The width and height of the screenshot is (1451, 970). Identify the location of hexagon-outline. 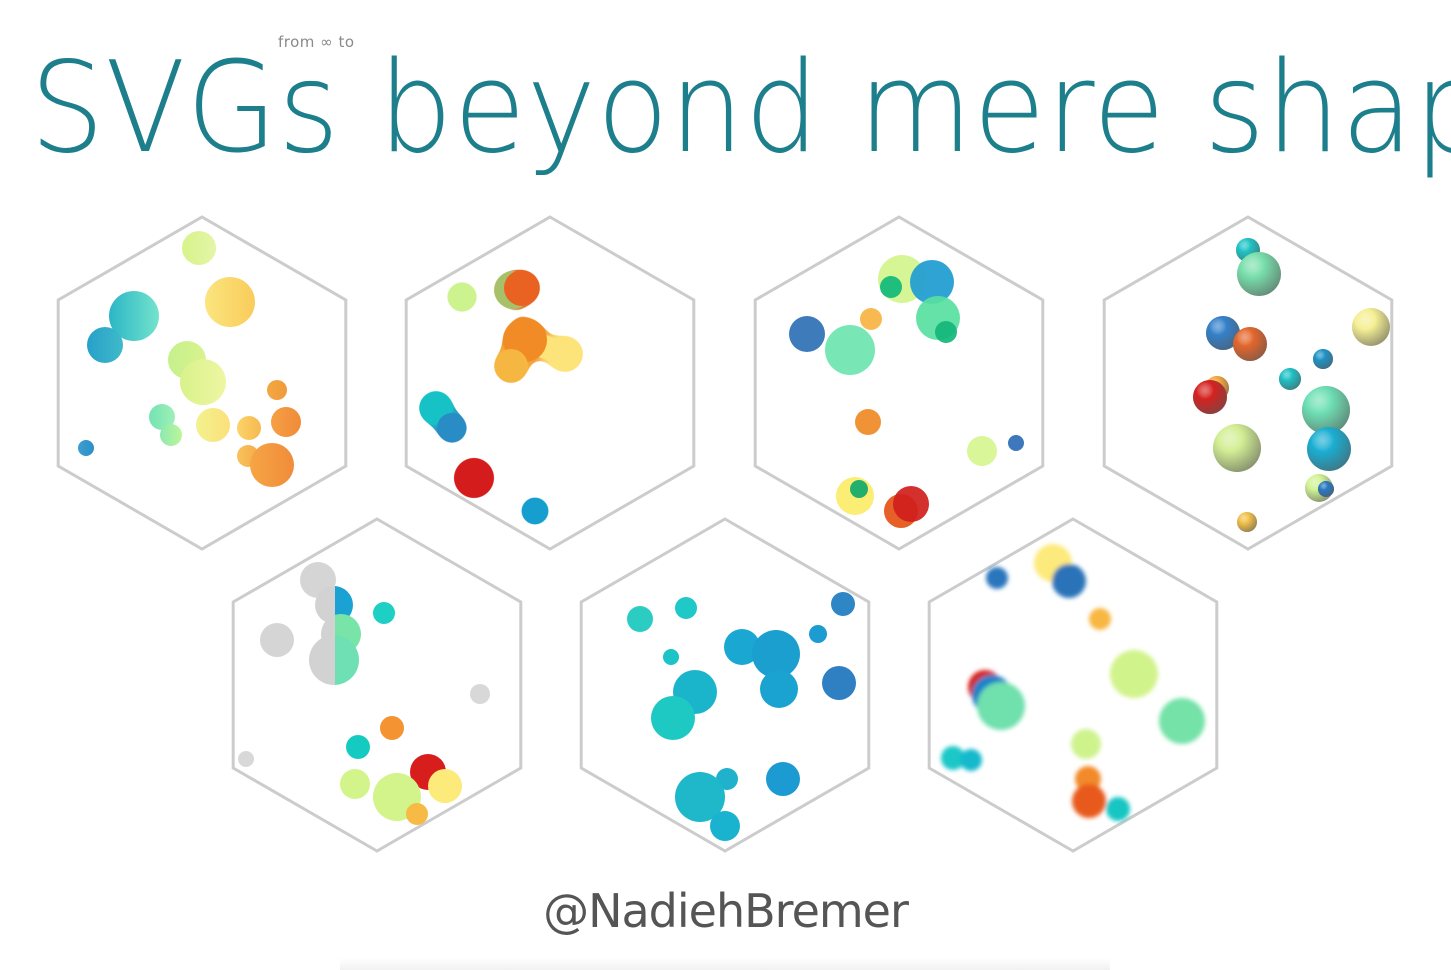
(550, 383).